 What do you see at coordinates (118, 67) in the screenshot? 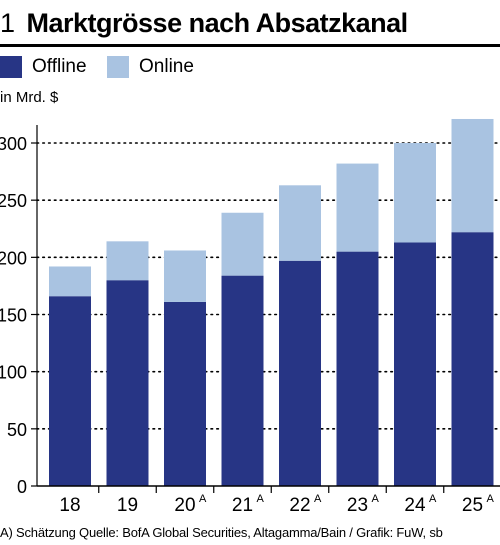
I see `legend-swatch-online` at bounding box center [118, 67].